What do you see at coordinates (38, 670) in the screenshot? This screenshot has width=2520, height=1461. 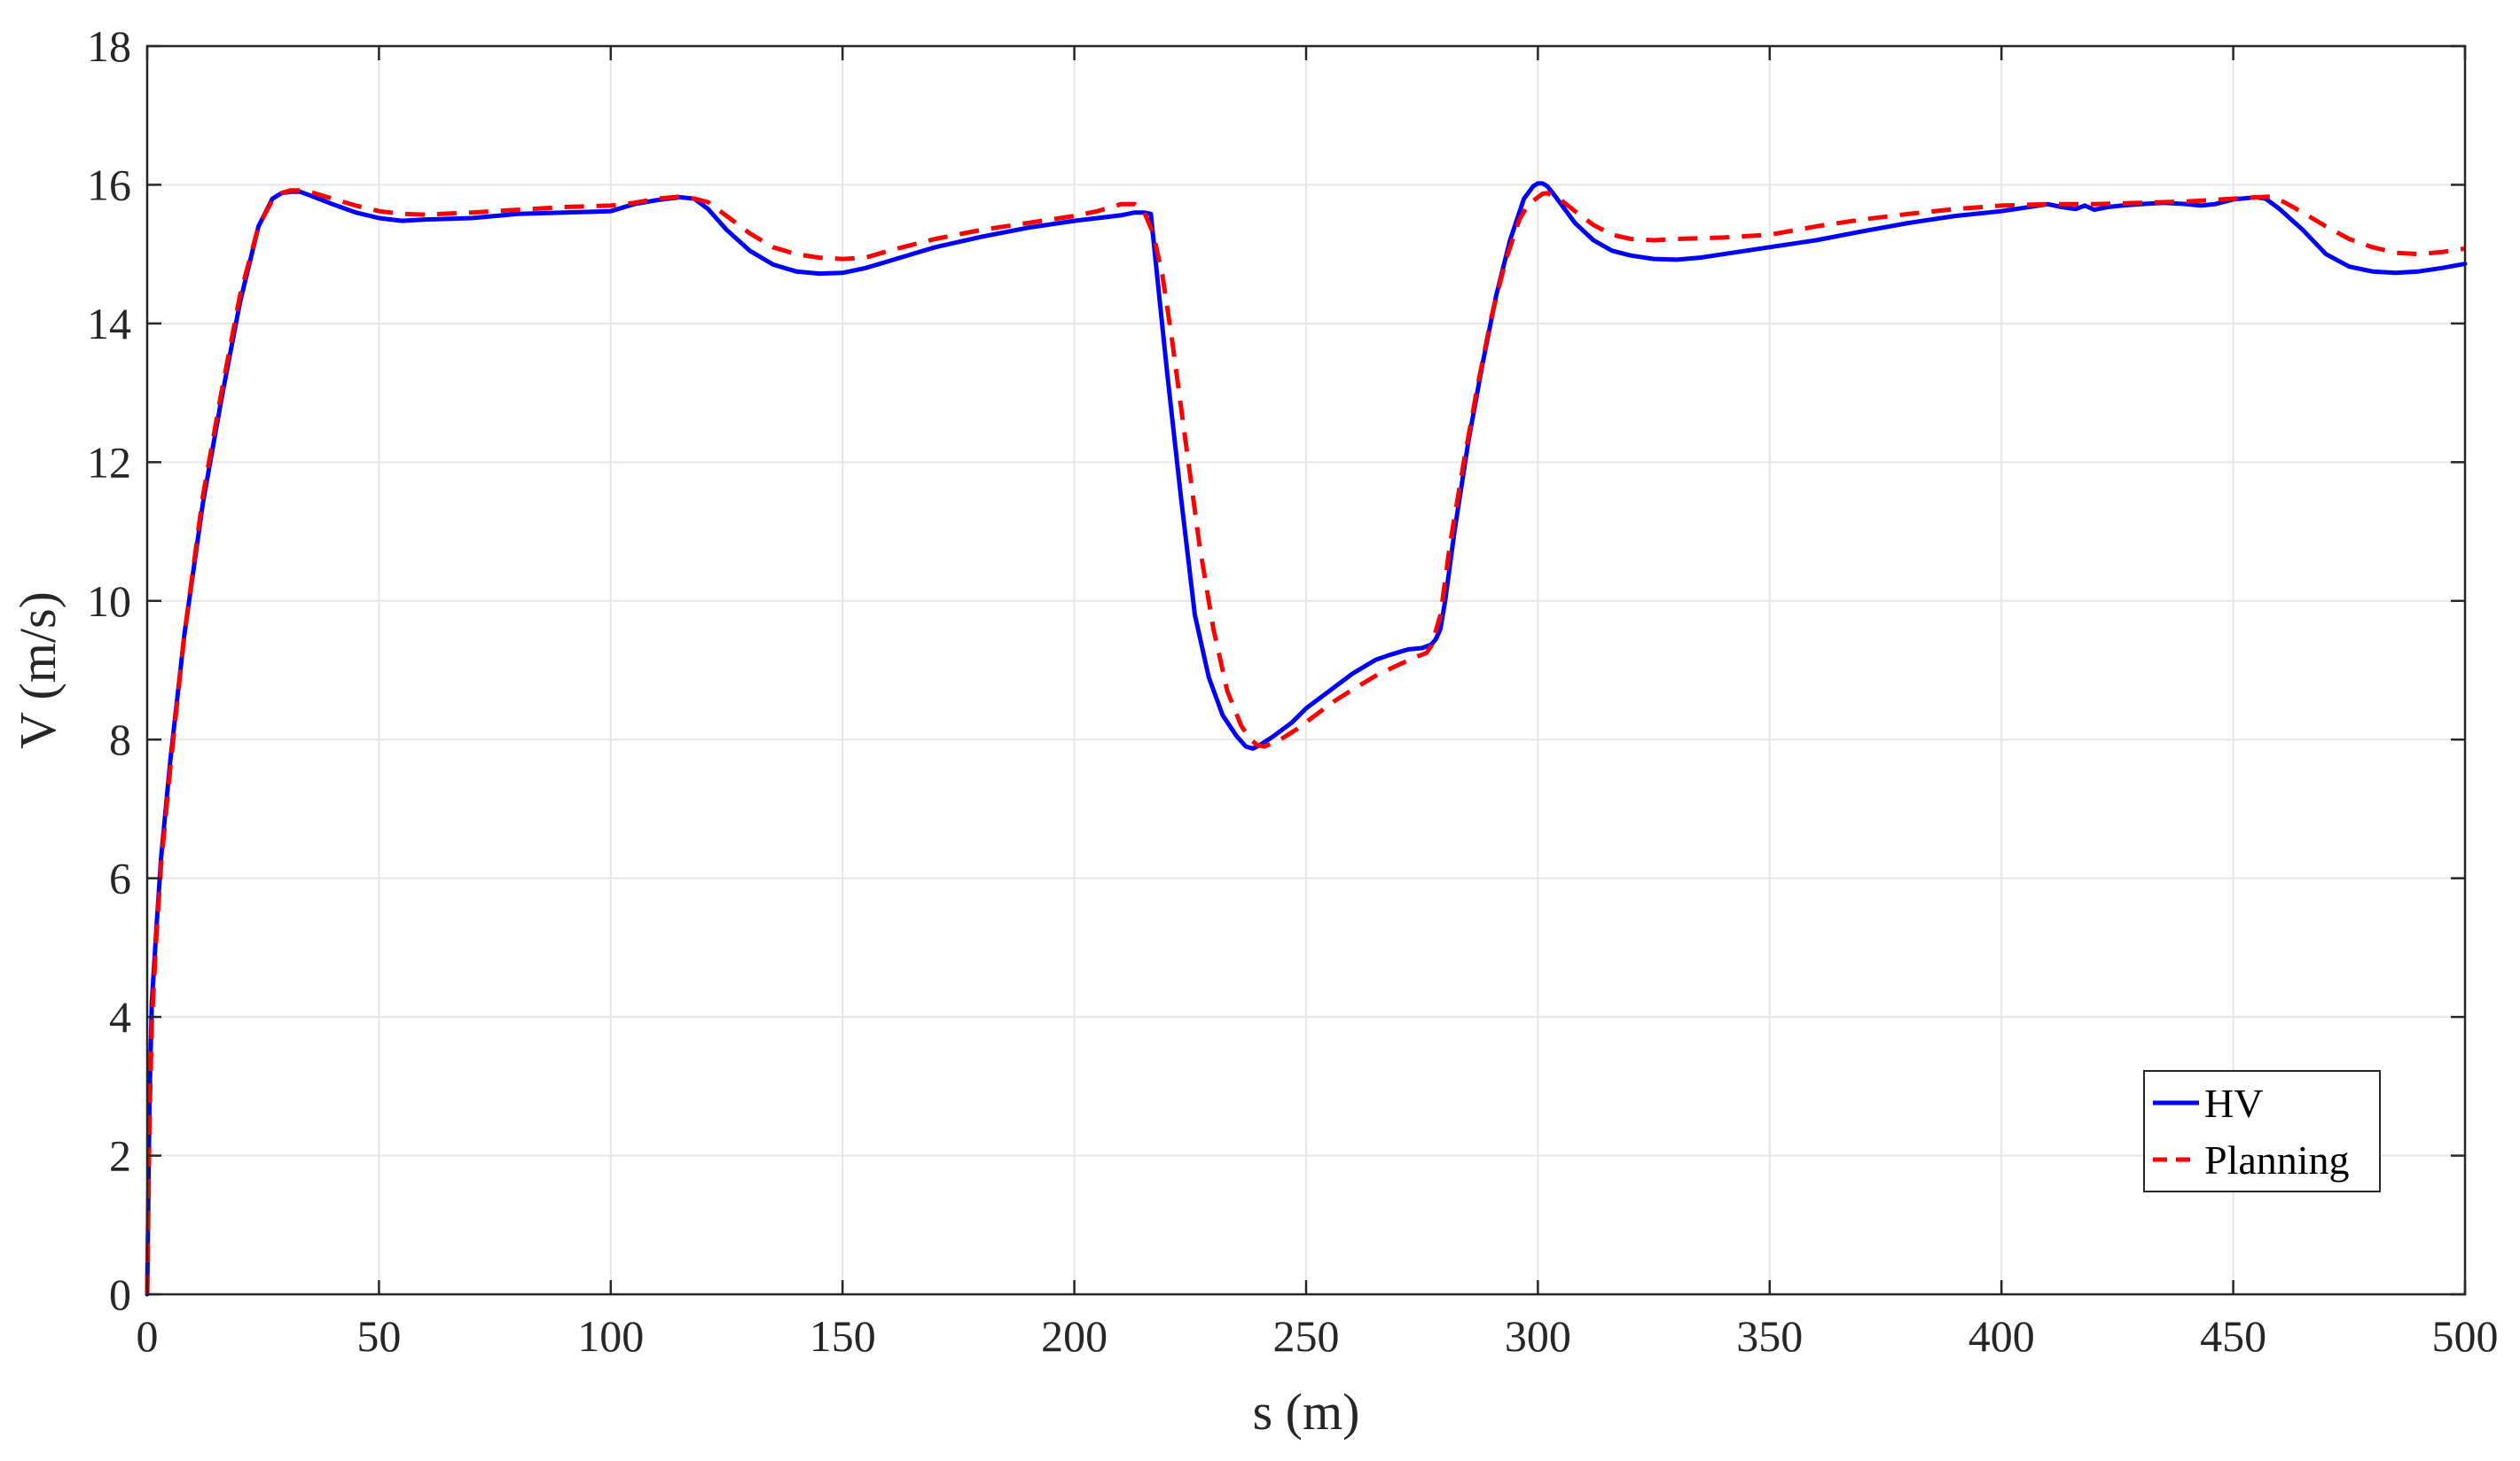 I see `y-axis-label: V (m/s)` at bounding box center [38, 670].